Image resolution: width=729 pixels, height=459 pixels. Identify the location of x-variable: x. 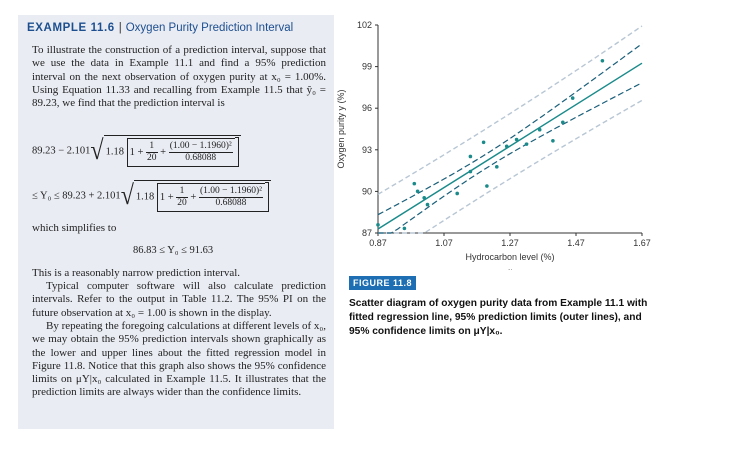
(509, 268).